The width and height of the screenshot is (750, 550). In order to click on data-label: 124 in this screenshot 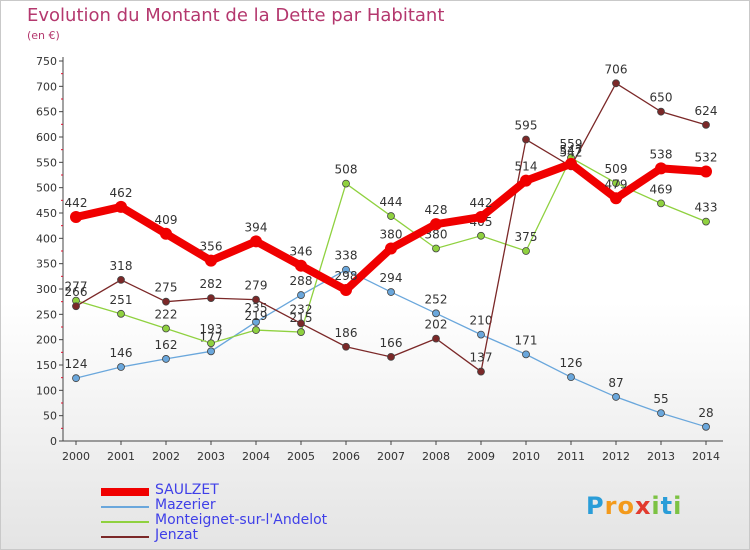, I will do `click(76, 364)`.